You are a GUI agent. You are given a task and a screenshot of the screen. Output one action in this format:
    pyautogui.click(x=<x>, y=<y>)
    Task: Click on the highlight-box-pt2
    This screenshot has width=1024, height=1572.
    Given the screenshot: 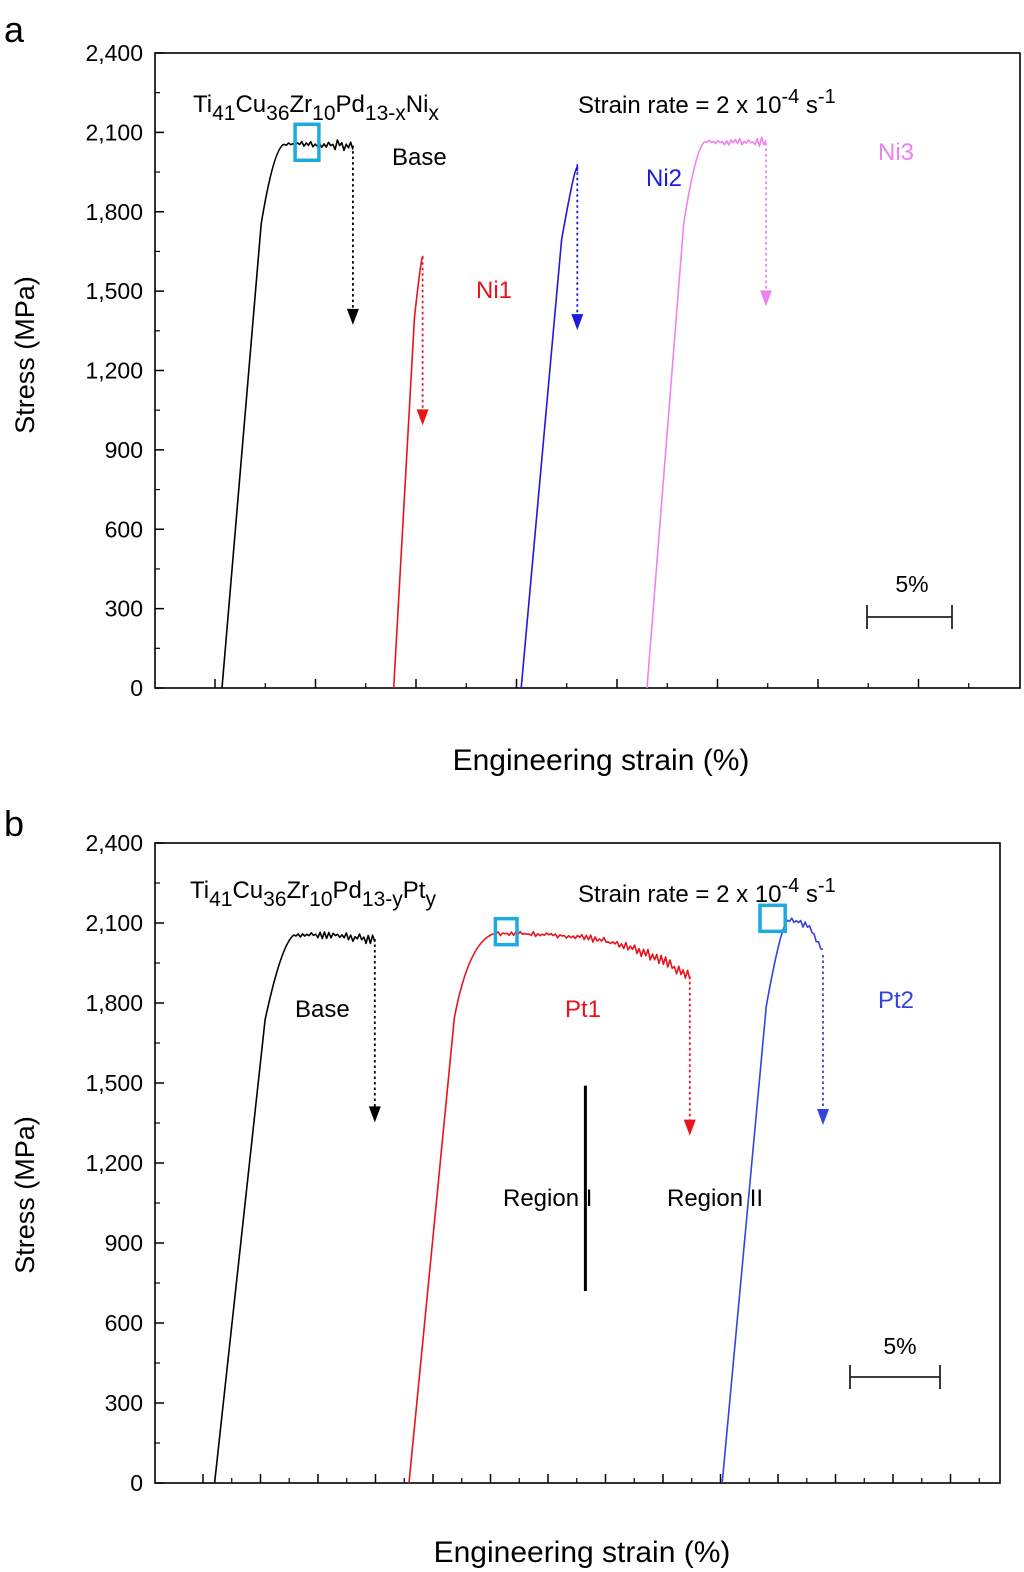 What is the action you would take?
    pyautogui.click(x=772, y=918)
    